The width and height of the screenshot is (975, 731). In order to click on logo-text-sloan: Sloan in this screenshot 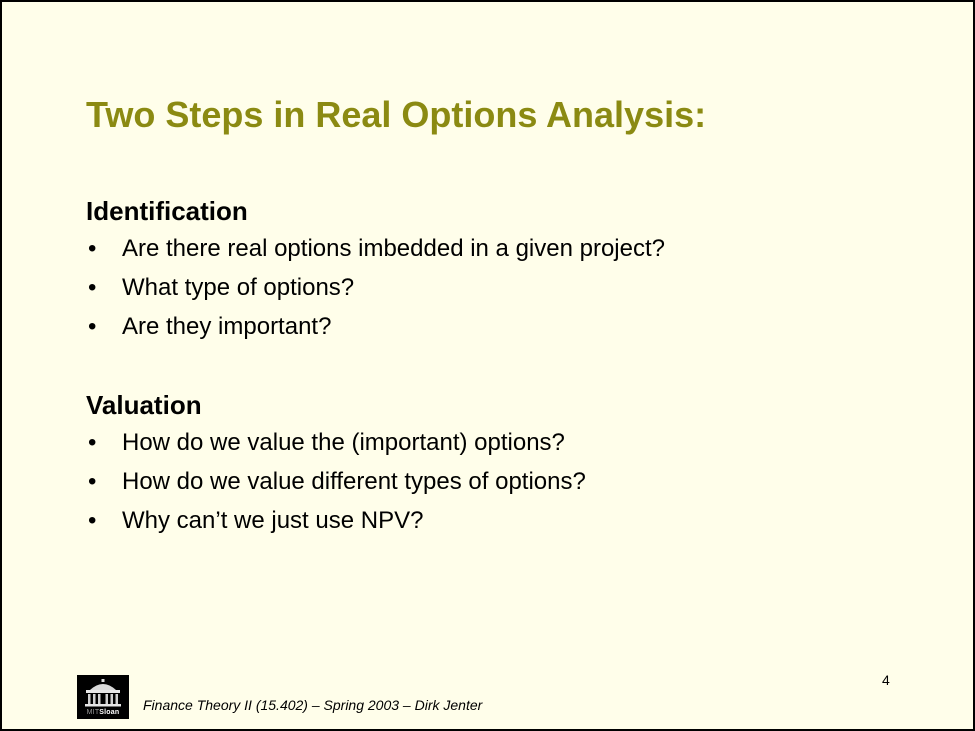, I will do `click(109, 712)`.